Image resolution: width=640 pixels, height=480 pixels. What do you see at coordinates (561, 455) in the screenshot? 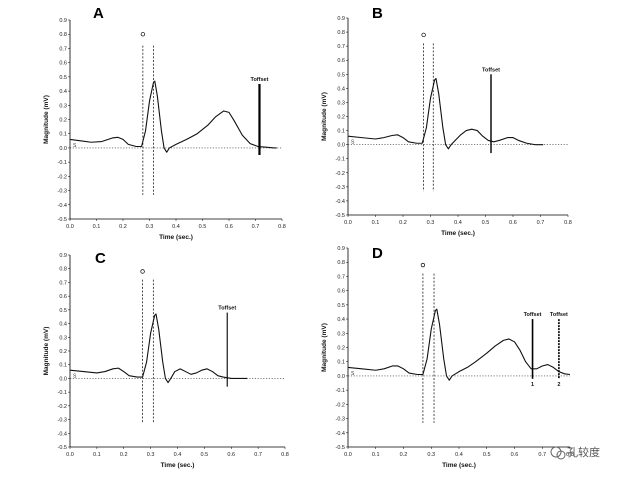
I see `wechat-icon-bubble` at bounding box center [561, 455].